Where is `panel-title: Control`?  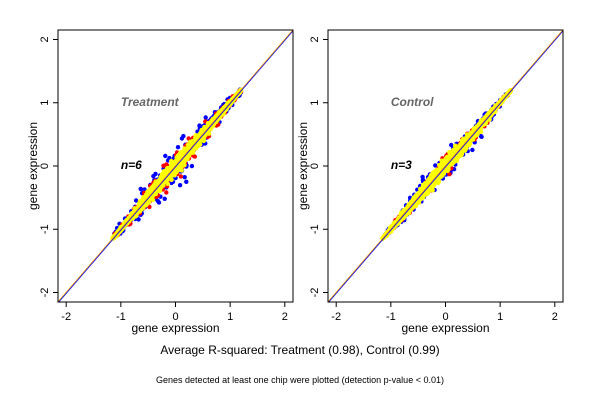 panel-title: Control is located at coordinates (412, 102).